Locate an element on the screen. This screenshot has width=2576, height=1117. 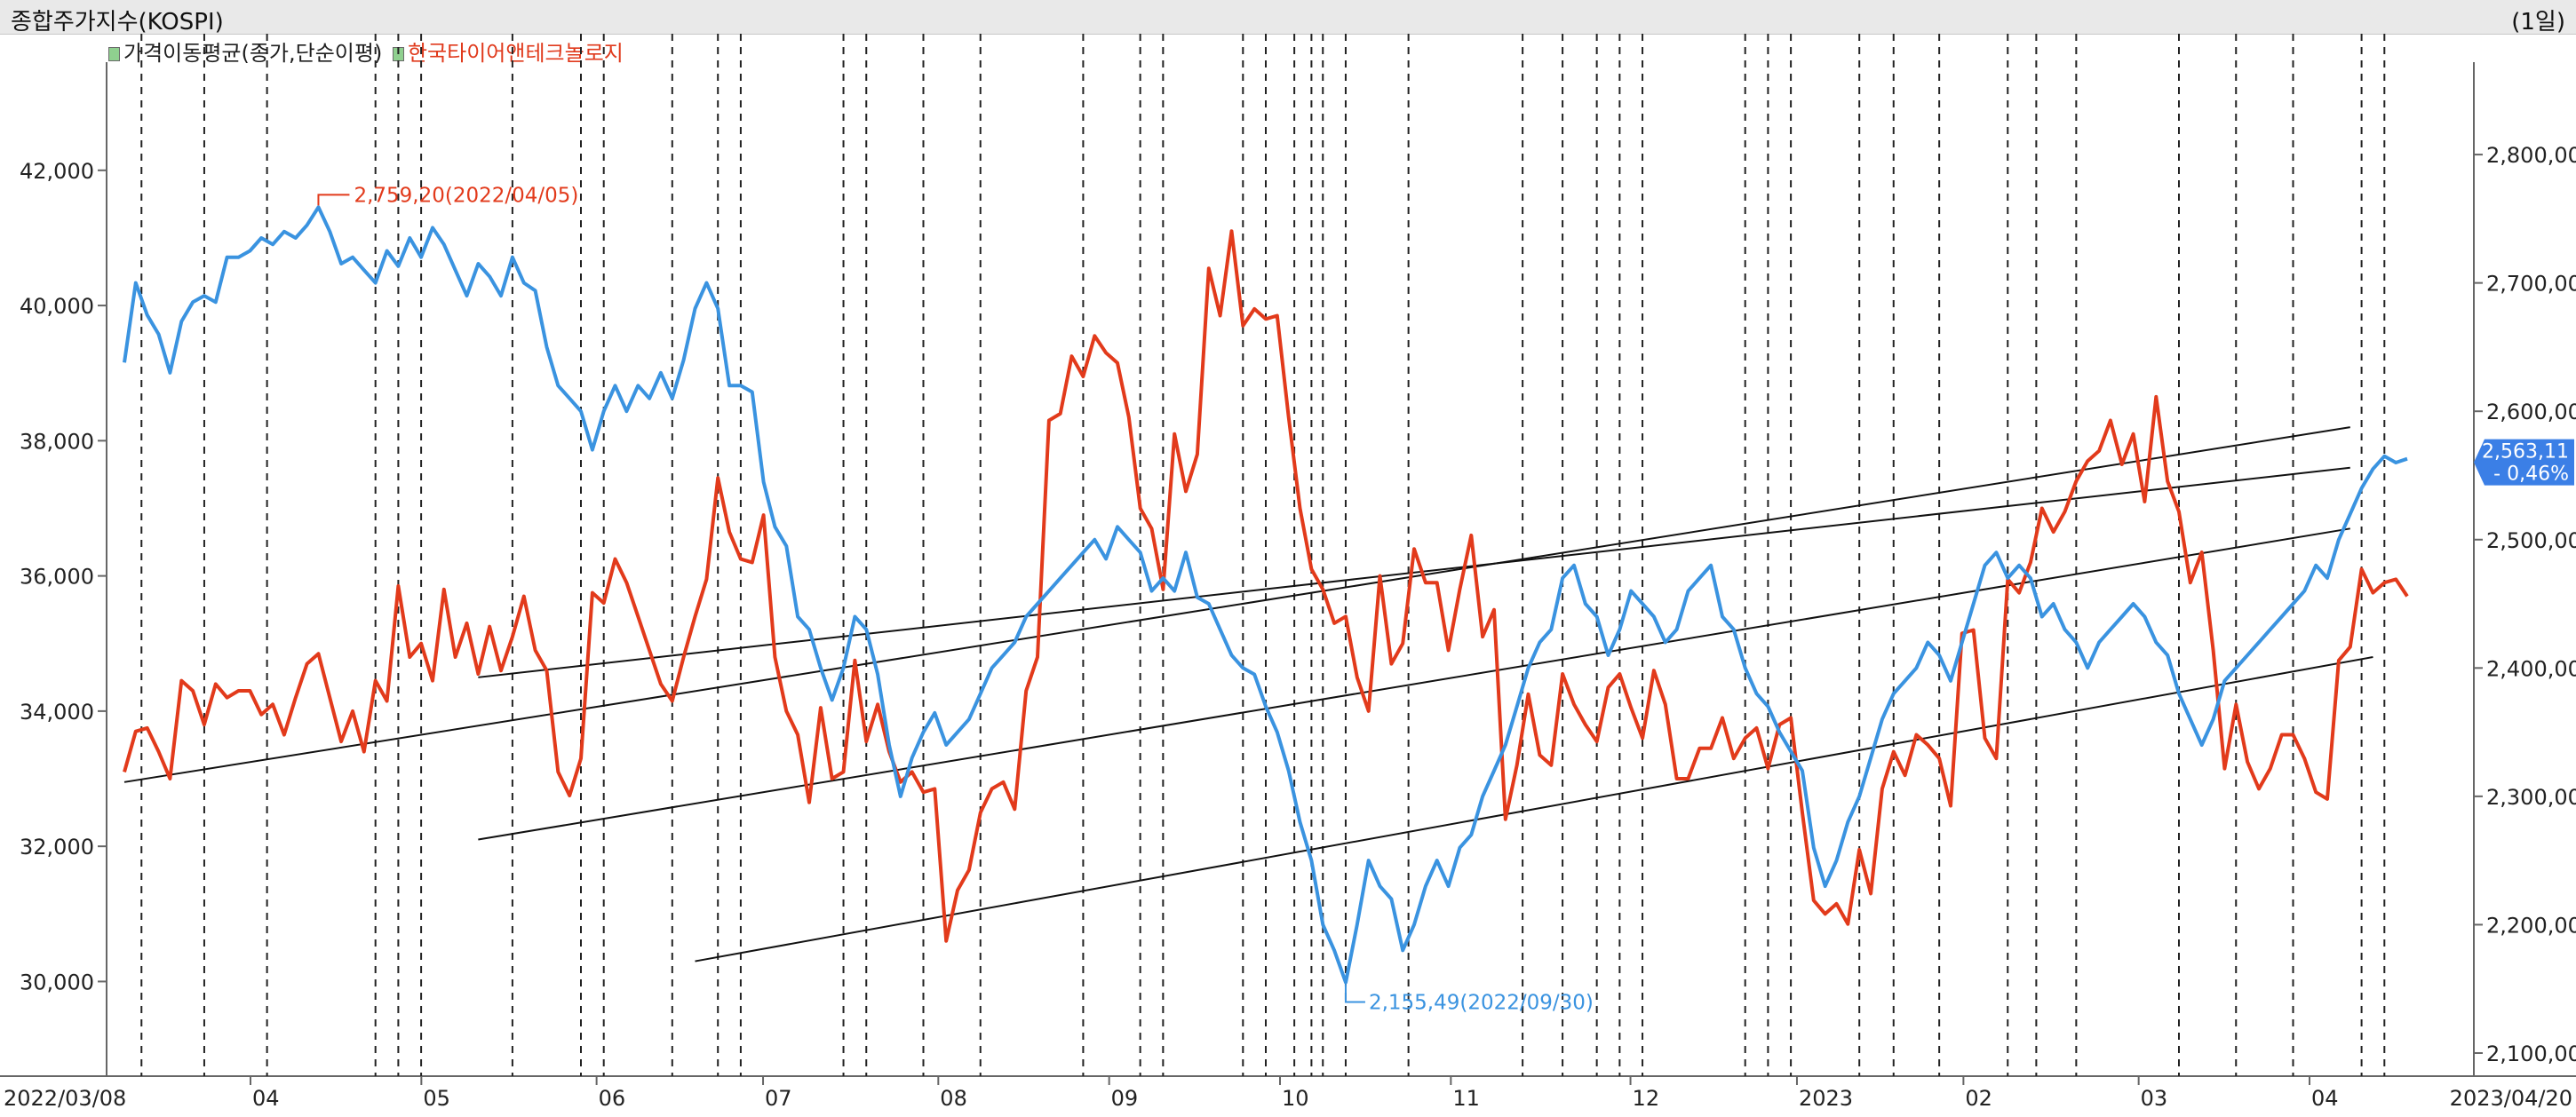
left-axis-label: 32,000 is located at coordinates (57, 848).